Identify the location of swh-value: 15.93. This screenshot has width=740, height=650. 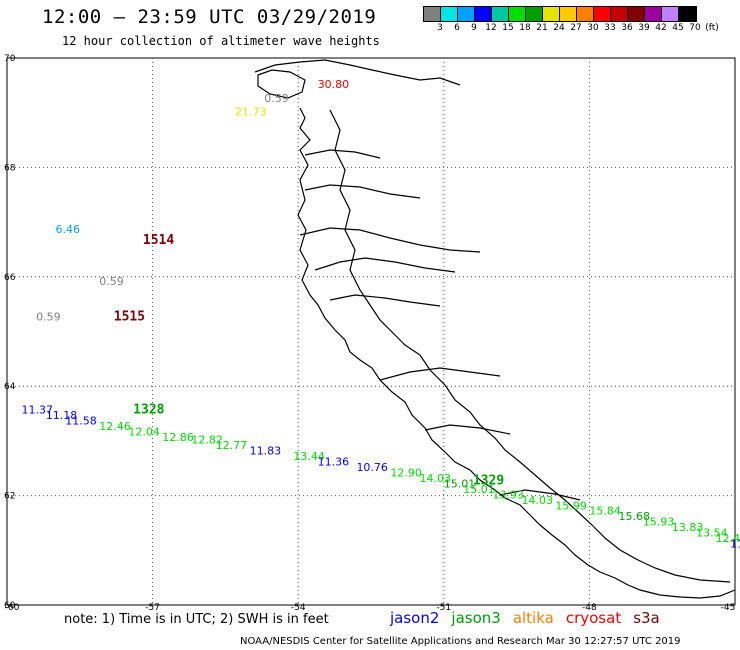
(659, 522).